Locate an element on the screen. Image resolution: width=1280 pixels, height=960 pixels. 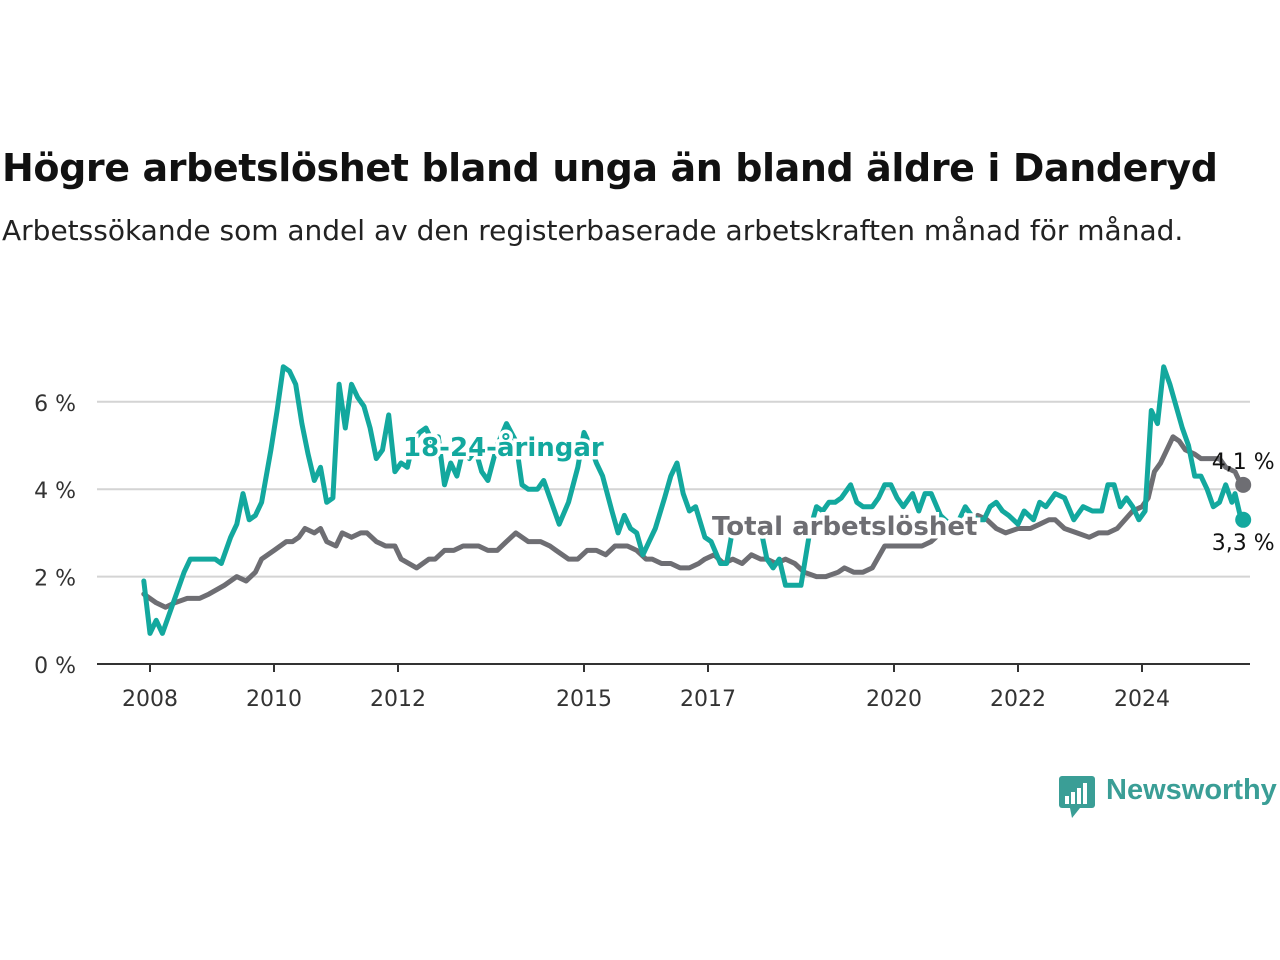
end-point-total is located at coordinates (1243, 484).